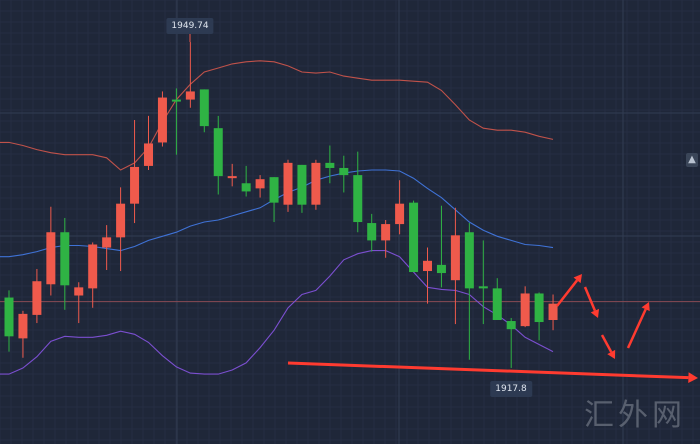 The width and height of the screenshot is (700, 444). What do you see at coordinates (693, 378) in the screenshot?
I see `trend-arrow-head` at bounding box center [693, 378].